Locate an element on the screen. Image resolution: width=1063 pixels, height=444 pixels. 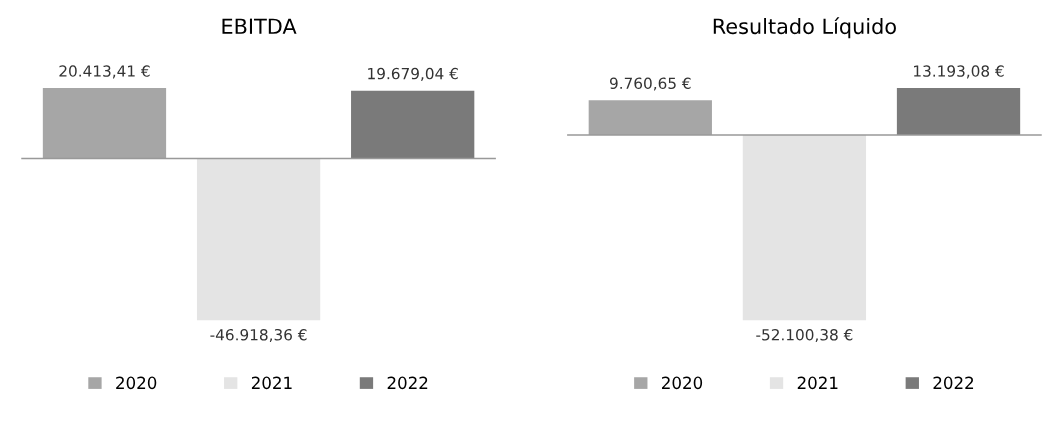
data-label: -46.918,36 € is located at coordinates (258, 335).